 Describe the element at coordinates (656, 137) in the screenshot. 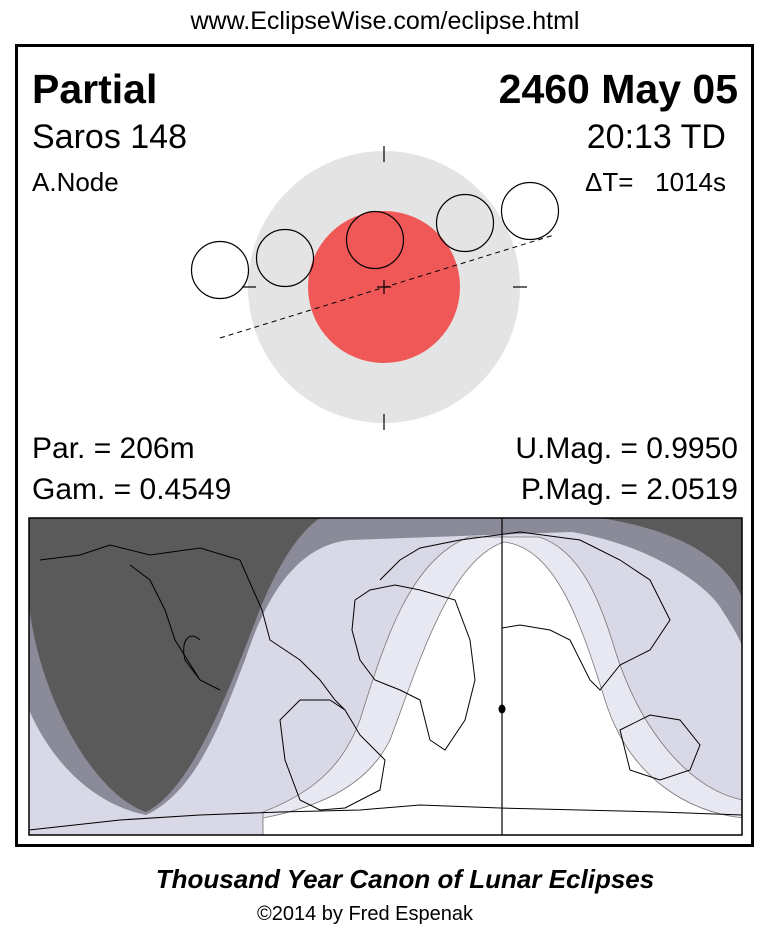

I see `eclipse-time: 20:13 TD` at that location.